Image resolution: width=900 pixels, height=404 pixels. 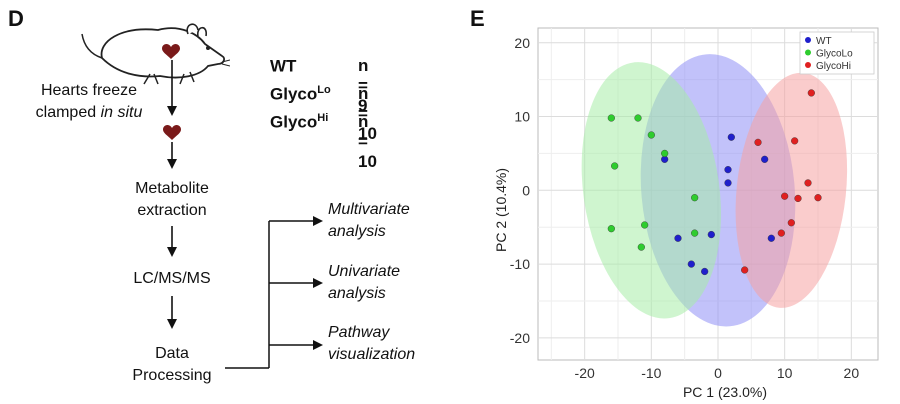 I want to click on group-name: WT, so click(x=283, y=66).